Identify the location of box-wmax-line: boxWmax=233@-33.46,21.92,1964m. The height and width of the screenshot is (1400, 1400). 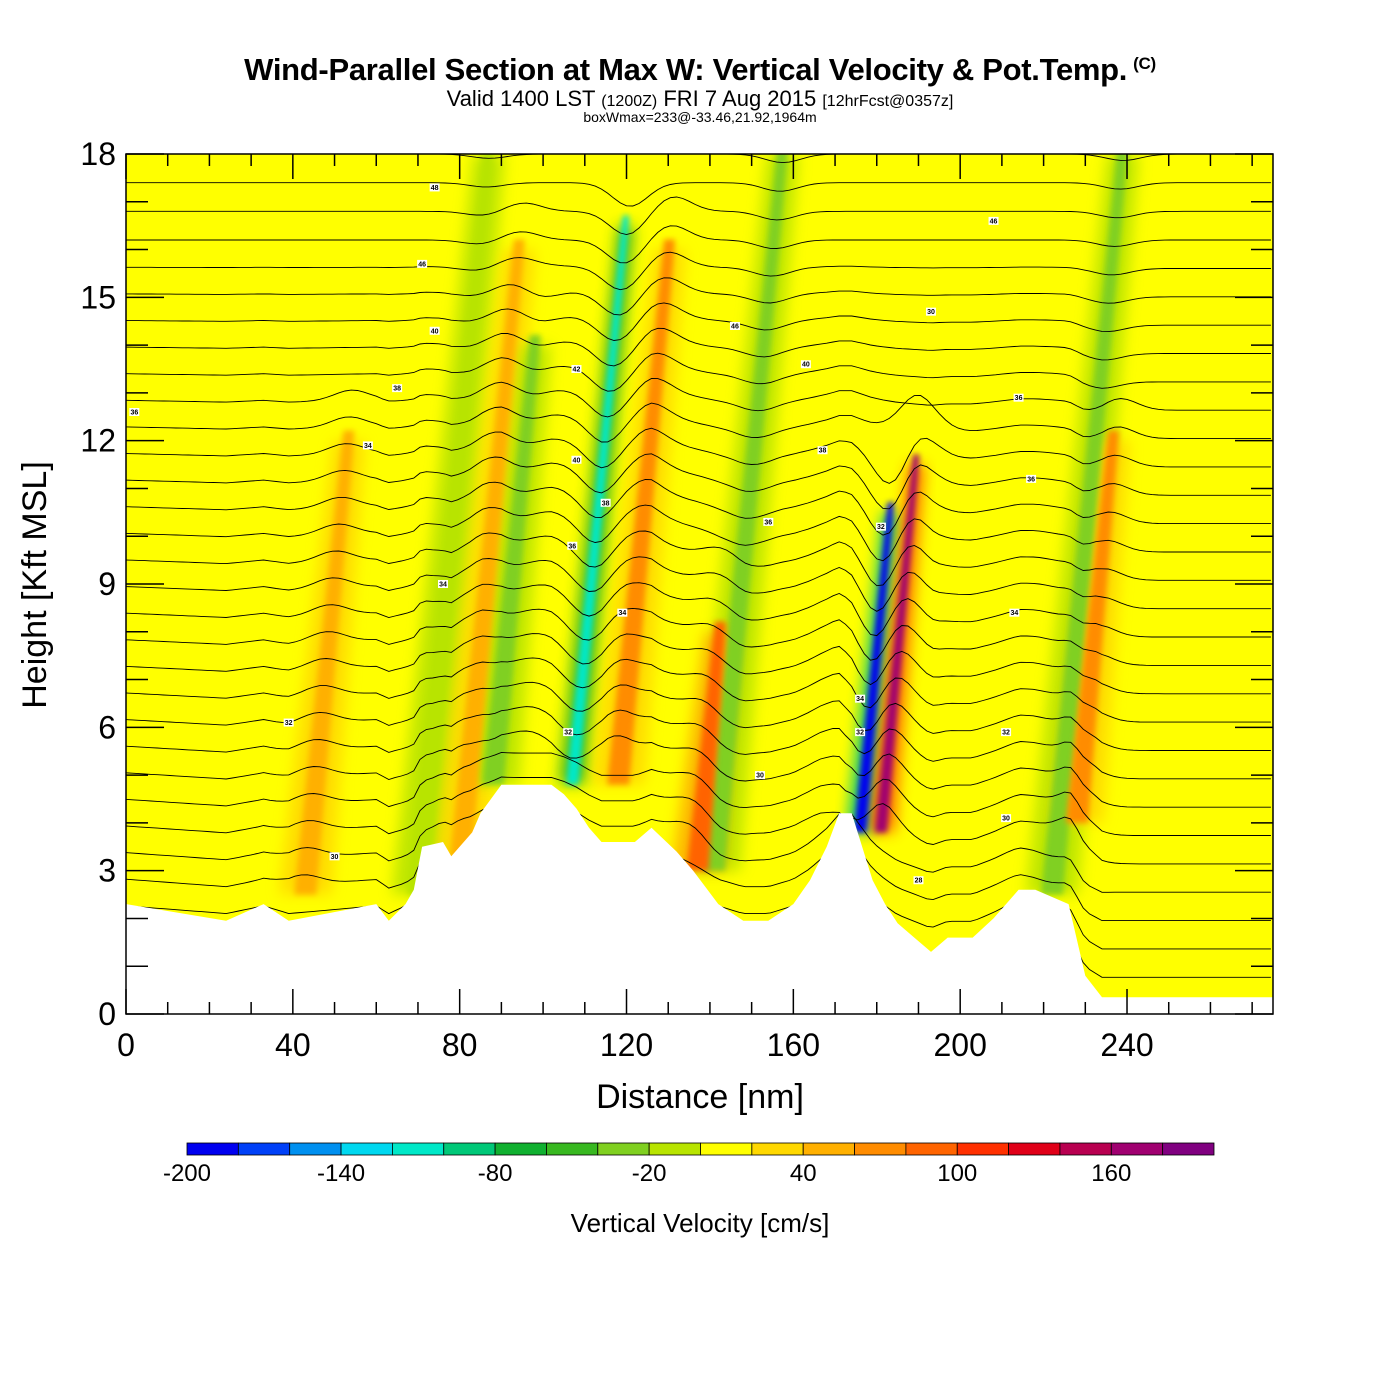
(700, 117).